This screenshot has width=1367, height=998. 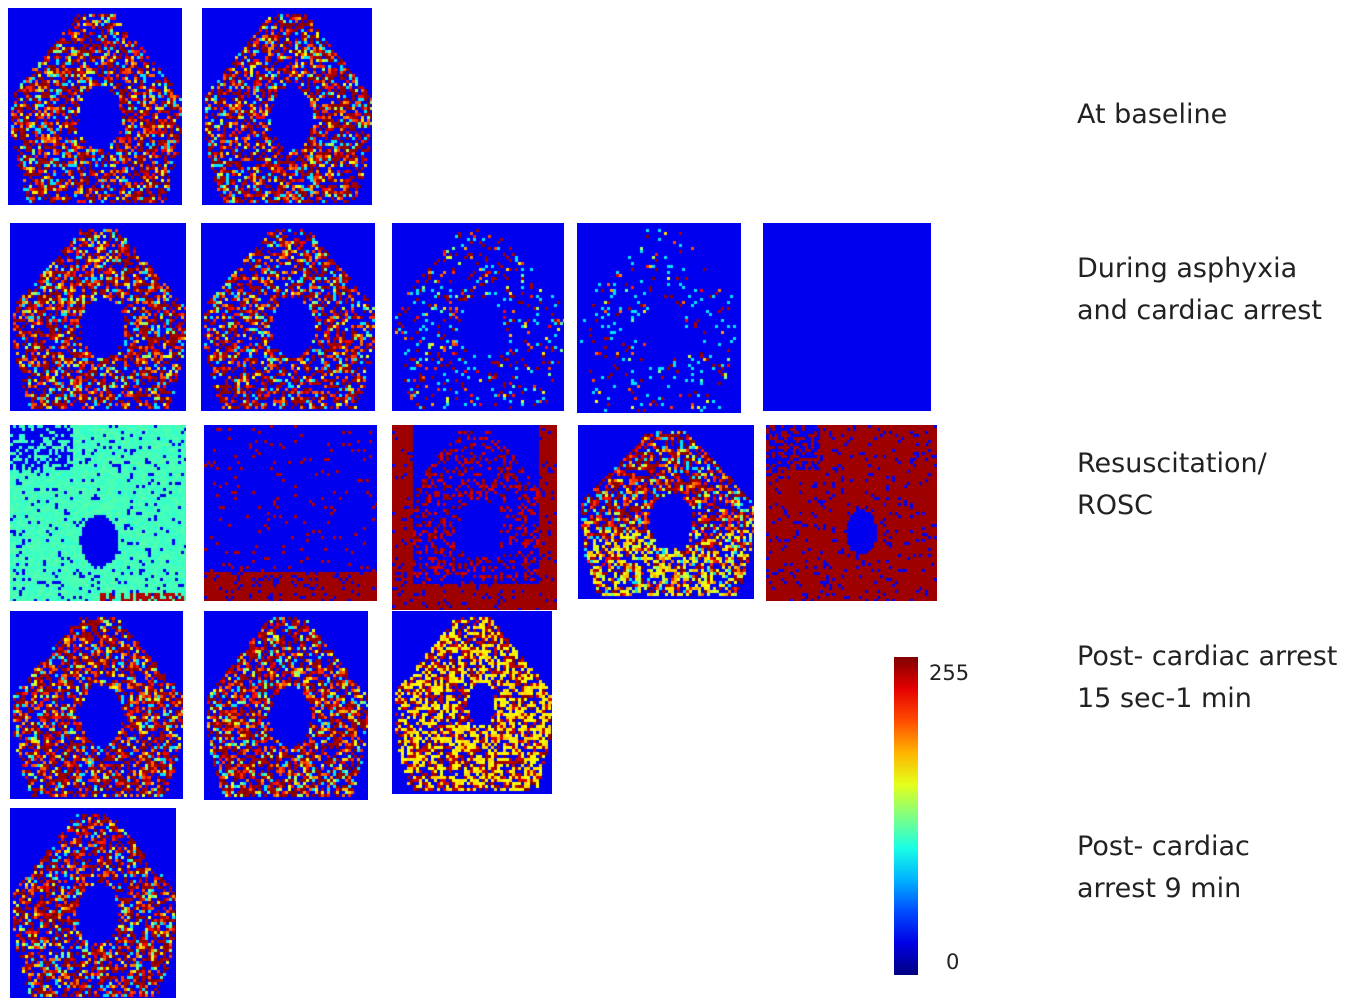 What do you see at coordinates (1164, 698) in the screenshot?
I see `row-label-line: 15 sec-1 min` at bounding box center [1164, 698].